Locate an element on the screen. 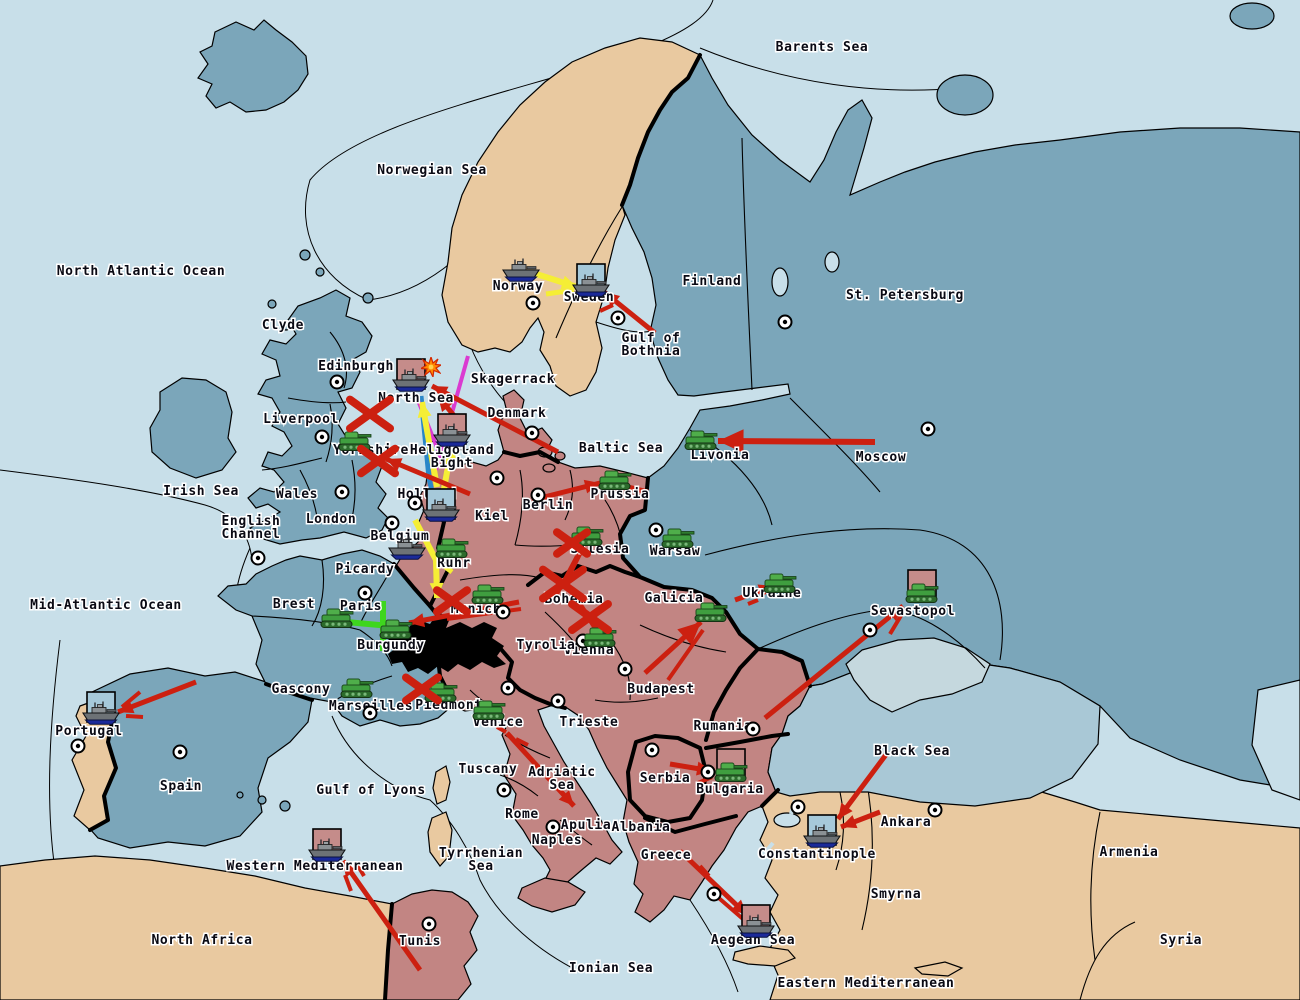  map-label: Kiel is located at coordinates (492, 516).